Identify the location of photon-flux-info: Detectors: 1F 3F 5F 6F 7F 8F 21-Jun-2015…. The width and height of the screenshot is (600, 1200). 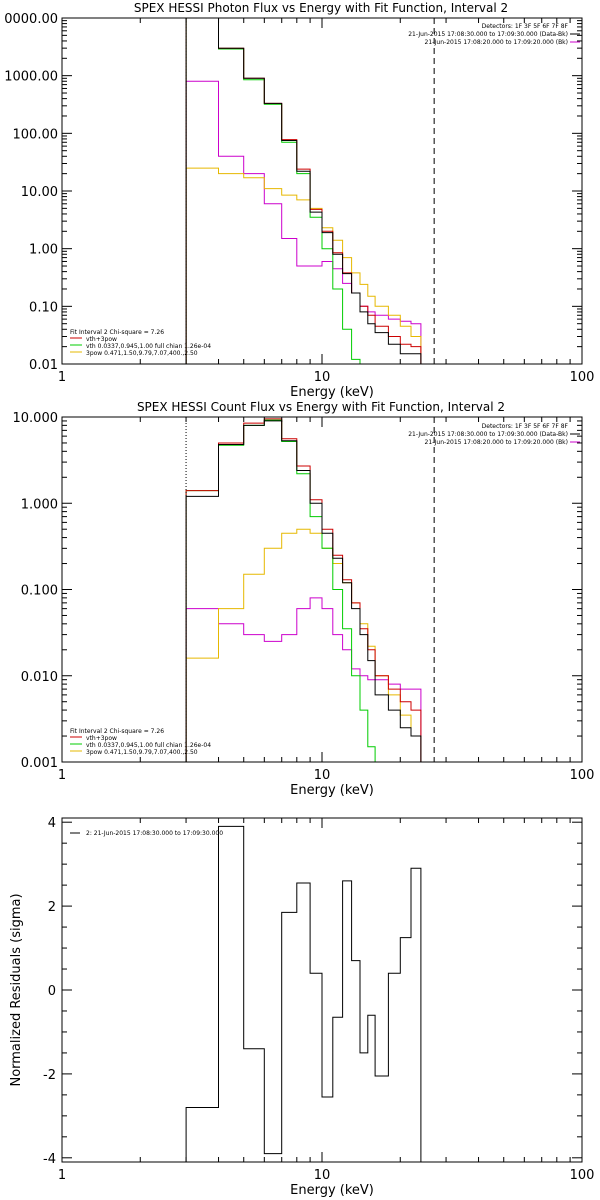
(488, 34).